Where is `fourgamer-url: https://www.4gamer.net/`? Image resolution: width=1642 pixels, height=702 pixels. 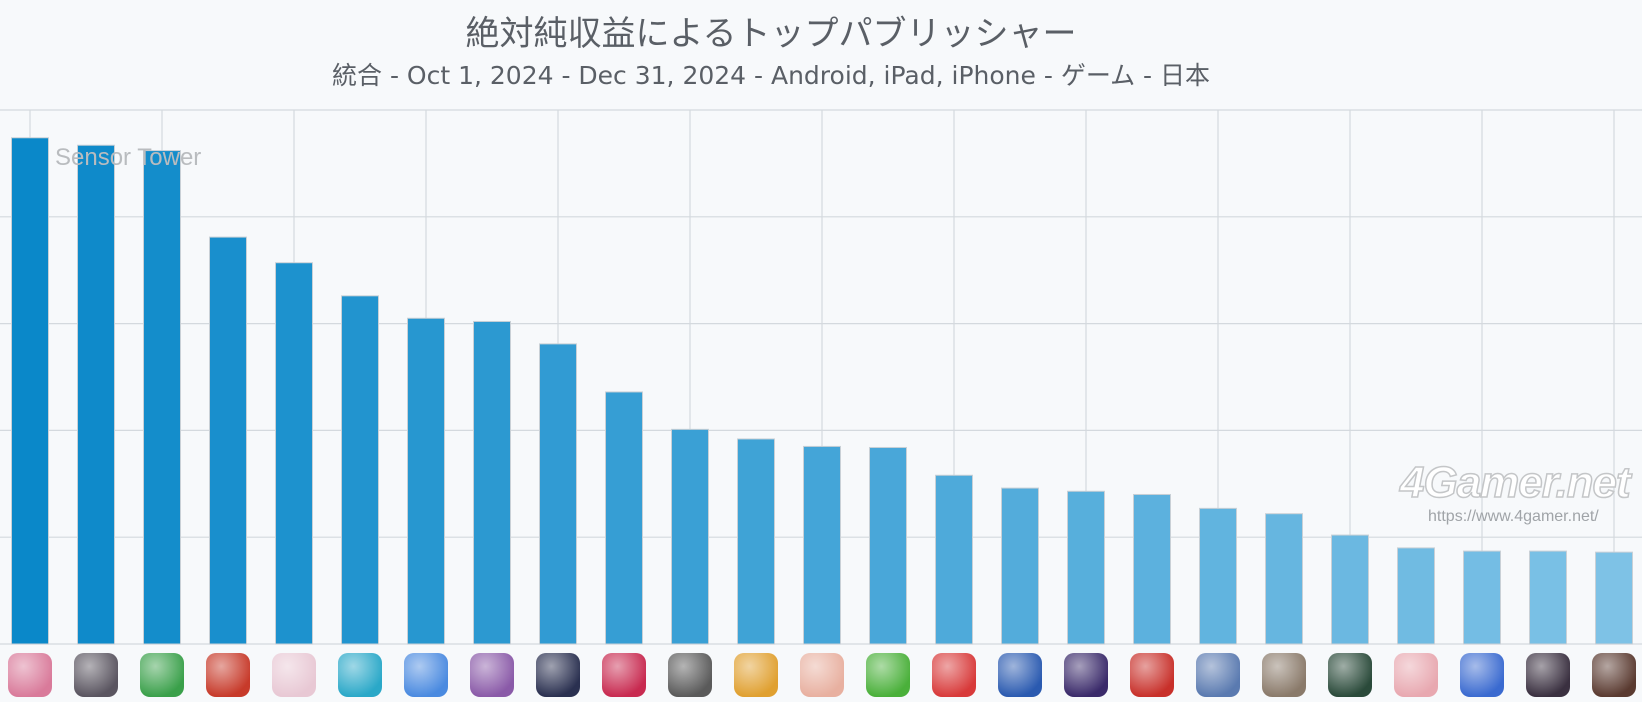
fourgamer-url: https://www.4gamer.net/ is located at coordinates (1513, 516).